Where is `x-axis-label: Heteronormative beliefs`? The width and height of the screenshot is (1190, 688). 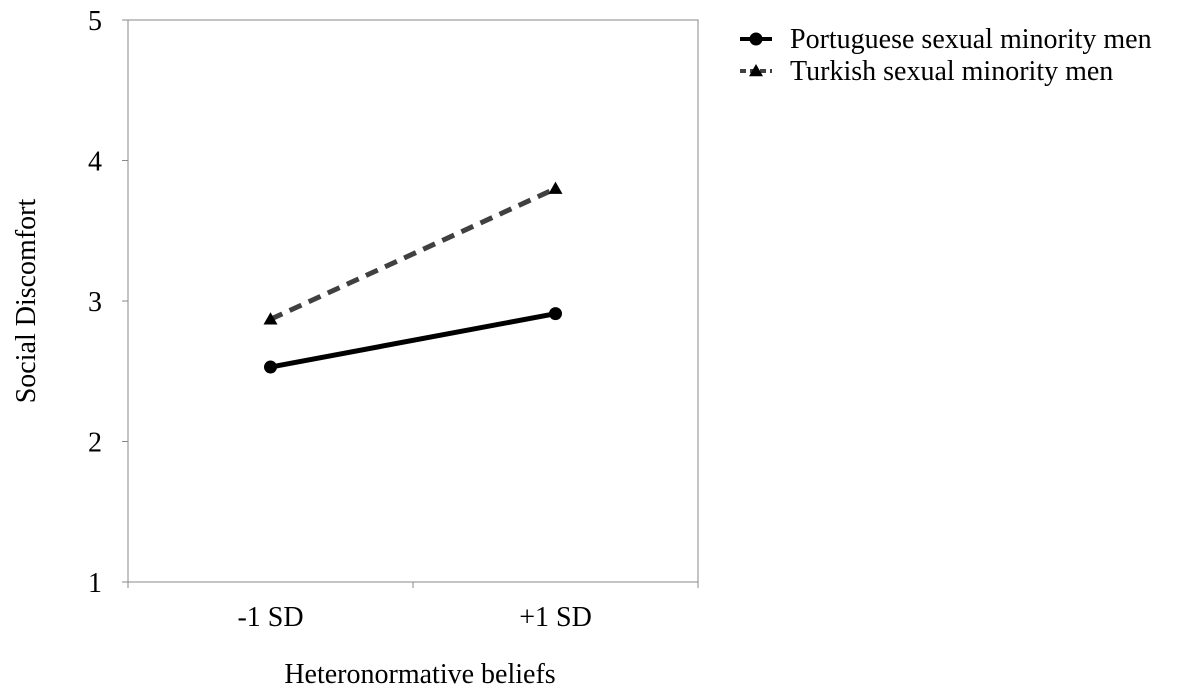 x-axis-label: Heteronormative beliefs is located at coordinates (419, 673).